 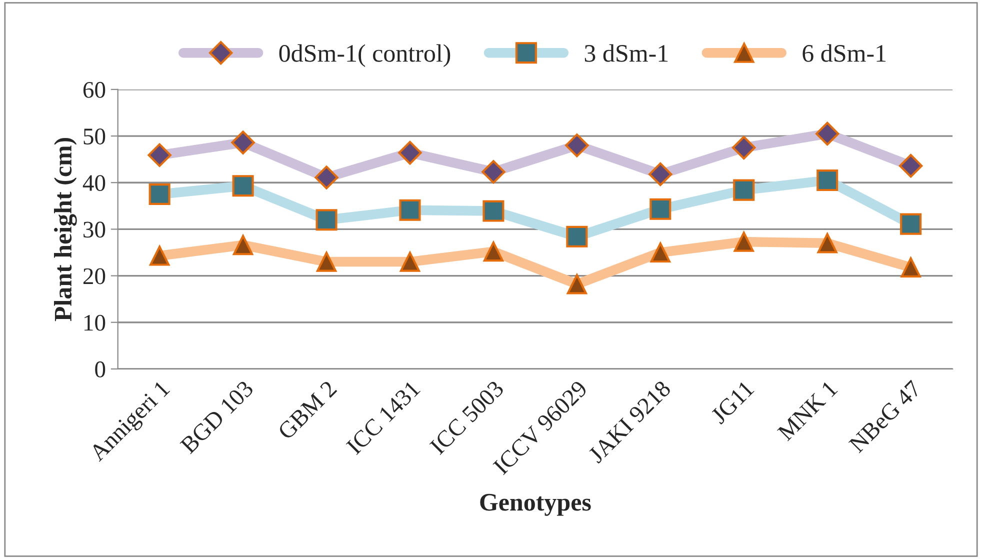 I want to click on y-tick-label: 60, so click(x=94, y=90).